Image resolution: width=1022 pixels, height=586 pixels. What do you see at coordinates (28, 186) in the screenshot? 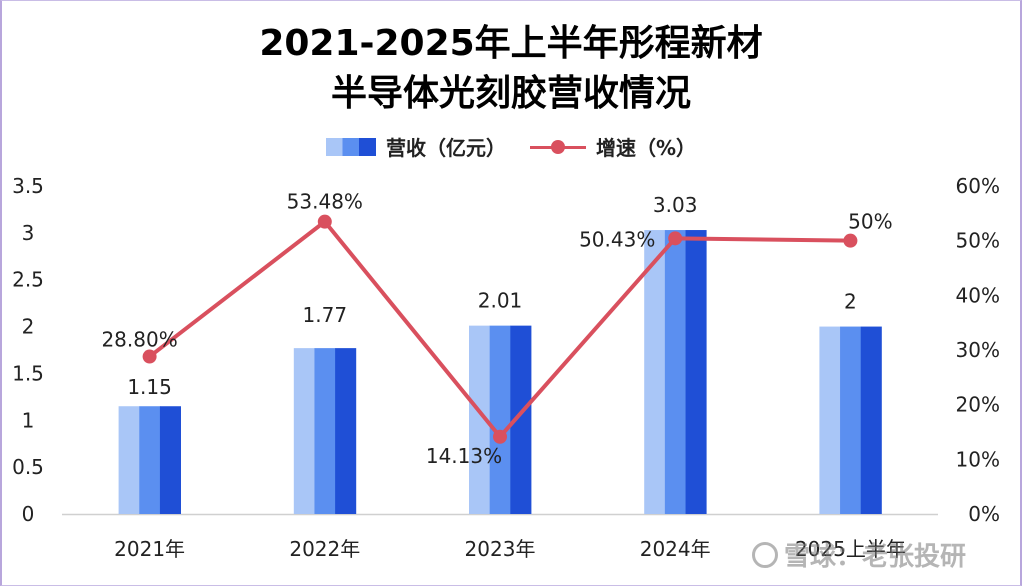
I see `y-left-tick-label: 3.5` at bounding box center [28, 186].